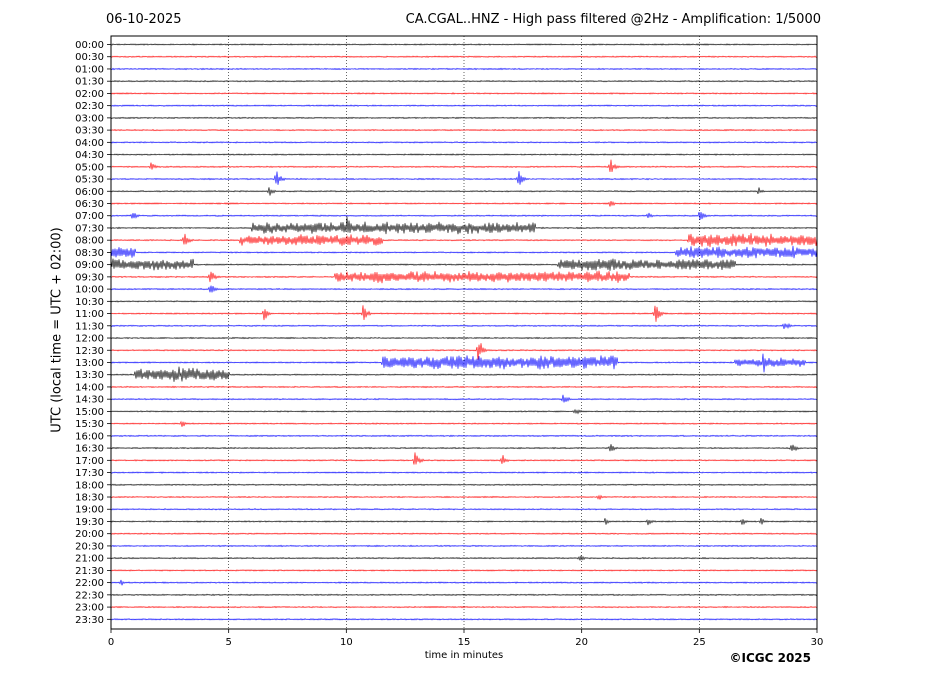 This screenshot has height=696, width=927. Describe the element at coordinates (228, 642) in the screenshot. I see `x-tick-label: 5` at that location.